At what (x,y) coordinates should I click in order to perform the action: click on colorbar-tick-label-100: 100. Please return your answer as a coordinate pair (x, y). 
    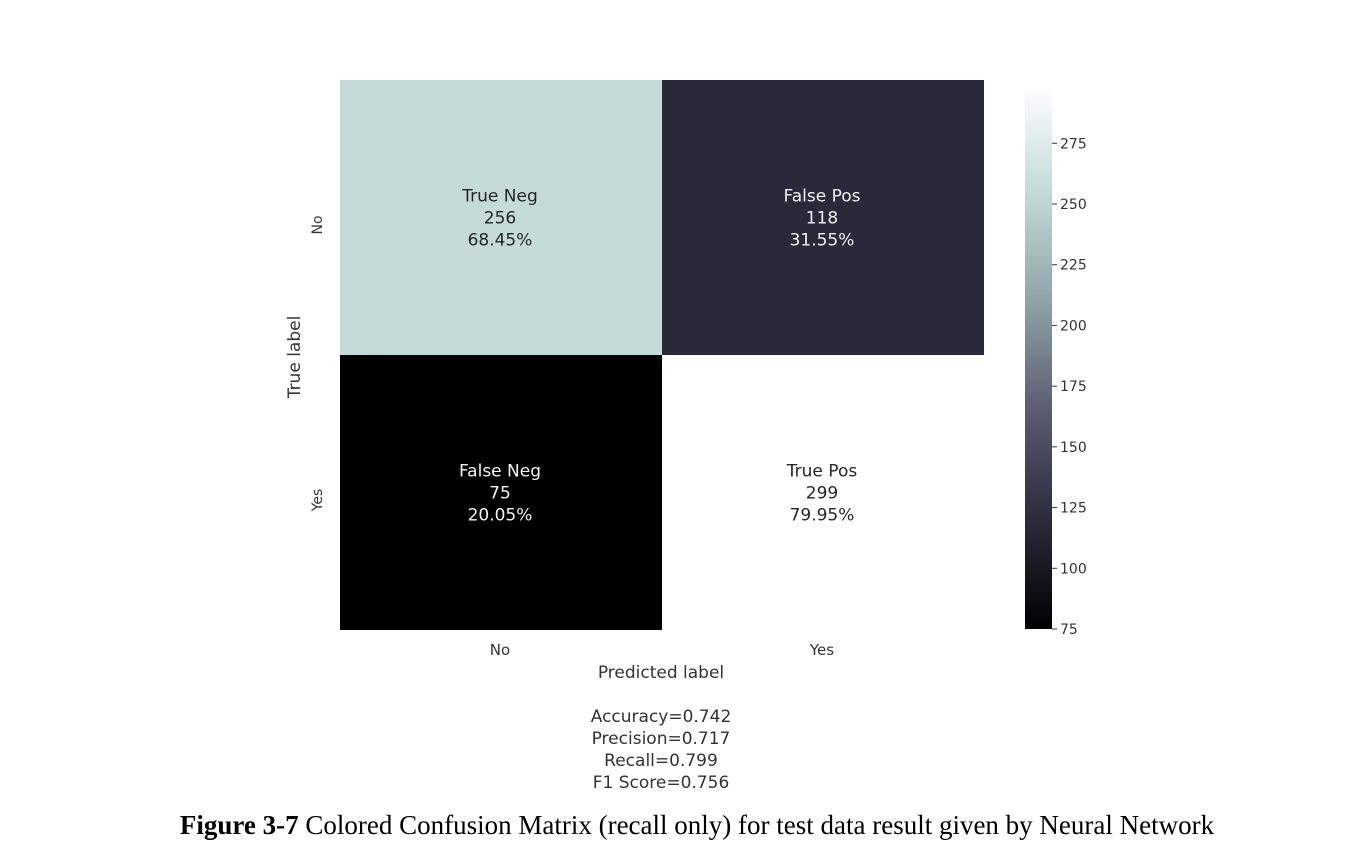
    Looking at the image, I should click on (1073, 569).